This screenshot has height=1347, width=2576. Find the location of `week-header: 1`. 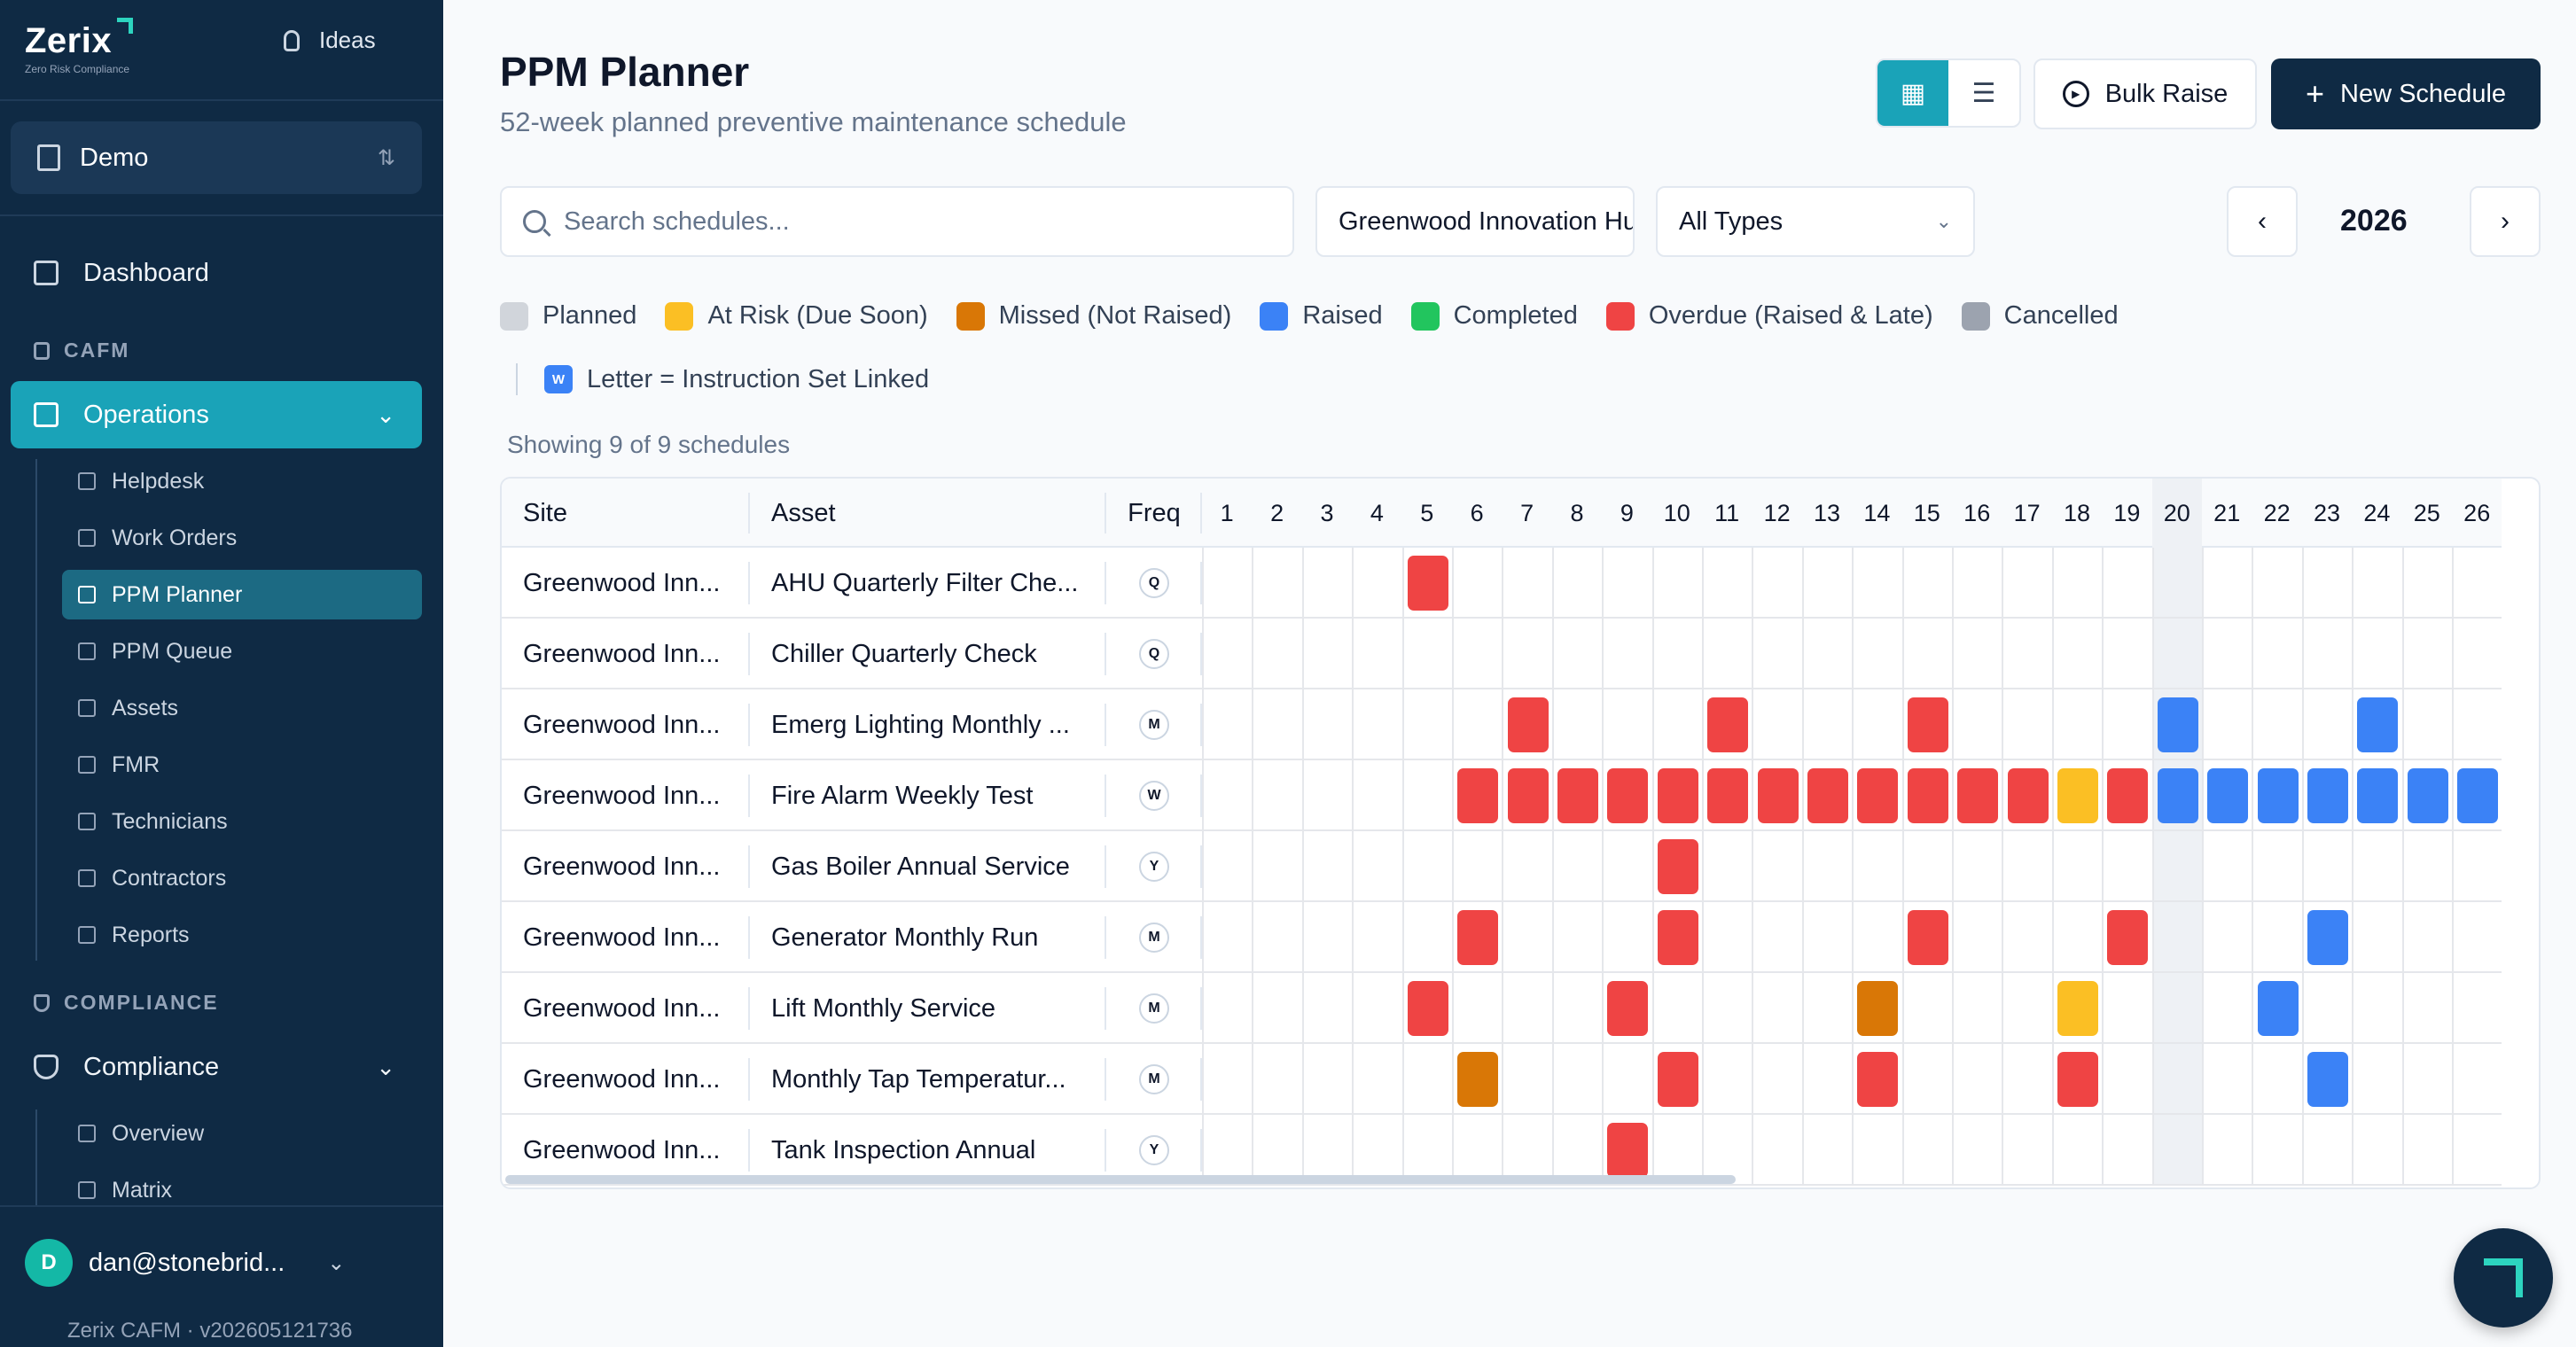

week-header: 1 is located at coordinates (1227, 513).